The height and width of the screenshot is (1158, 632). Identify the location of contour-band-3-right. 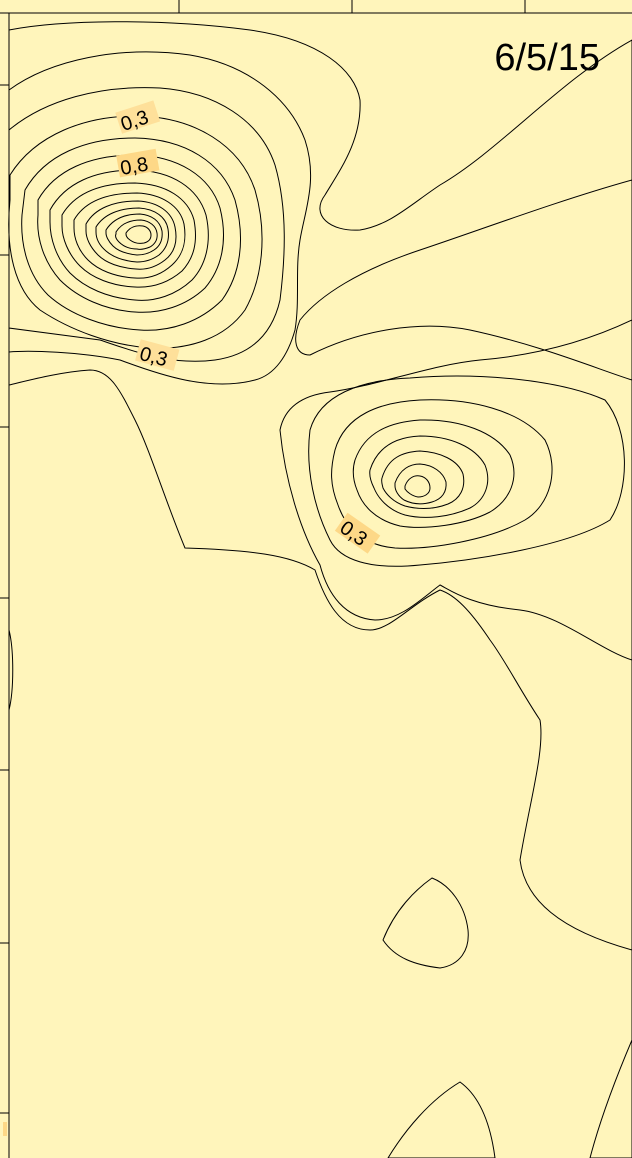
(466, 471).